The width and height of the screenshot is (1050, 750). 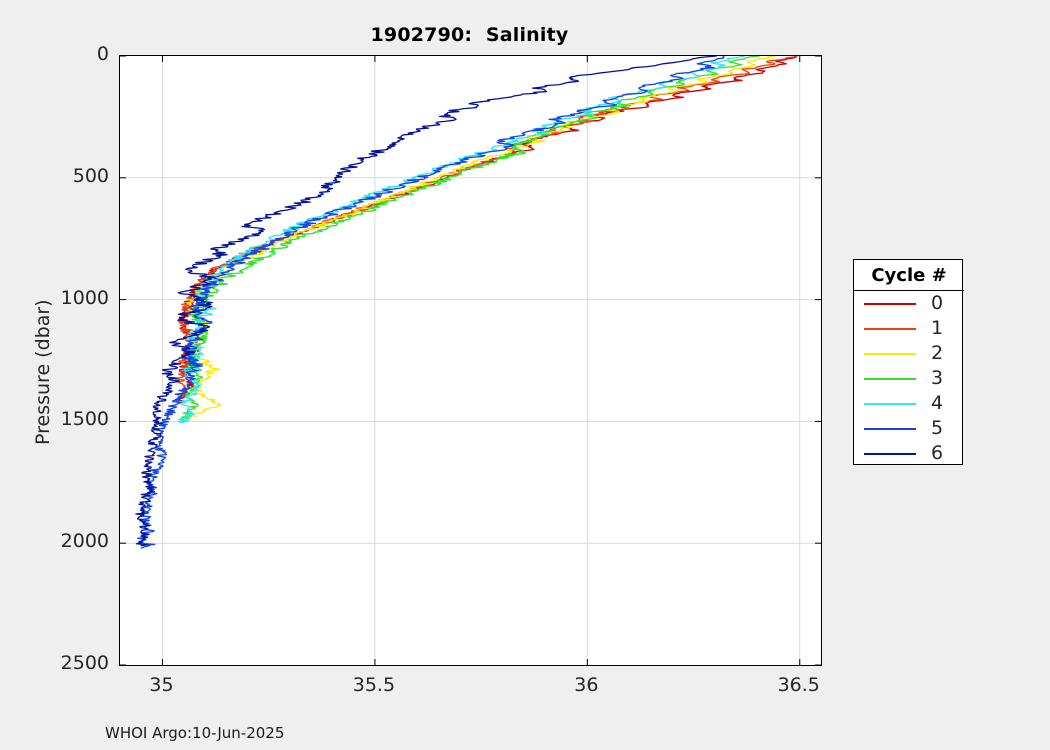 I want to click on legend-item-list: 0 1 2 3 4 5 6, so click(x=909, y=378).